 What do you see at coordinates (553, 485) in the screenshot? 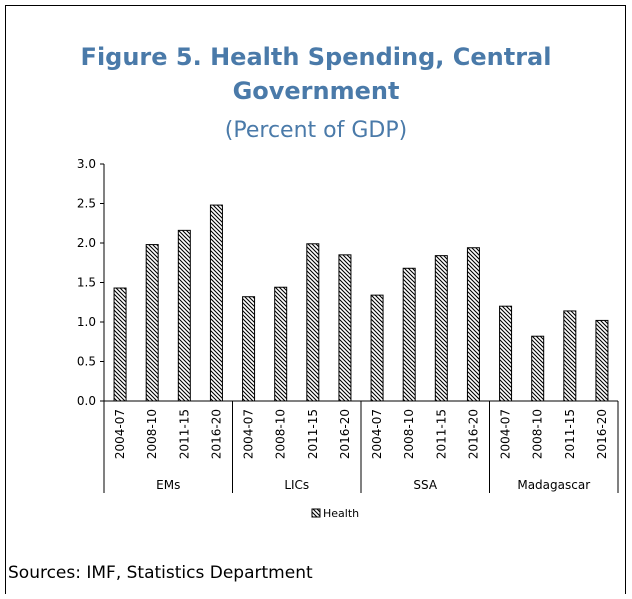
I see `group-label: Madagascar` at bounding box center [553, 485].